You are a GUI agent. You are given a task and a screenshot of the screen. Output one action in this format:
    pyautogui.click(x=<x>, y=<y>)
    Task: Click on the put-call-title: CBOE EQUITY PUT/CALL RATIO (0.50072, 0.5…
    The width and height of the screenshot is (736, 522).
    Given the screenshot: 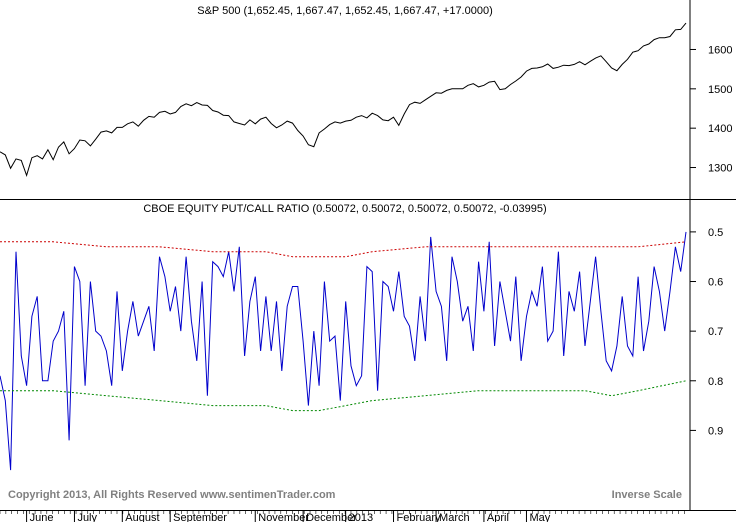 What is the action you would take?
    pyautogui.click(x=344, y=209)
    